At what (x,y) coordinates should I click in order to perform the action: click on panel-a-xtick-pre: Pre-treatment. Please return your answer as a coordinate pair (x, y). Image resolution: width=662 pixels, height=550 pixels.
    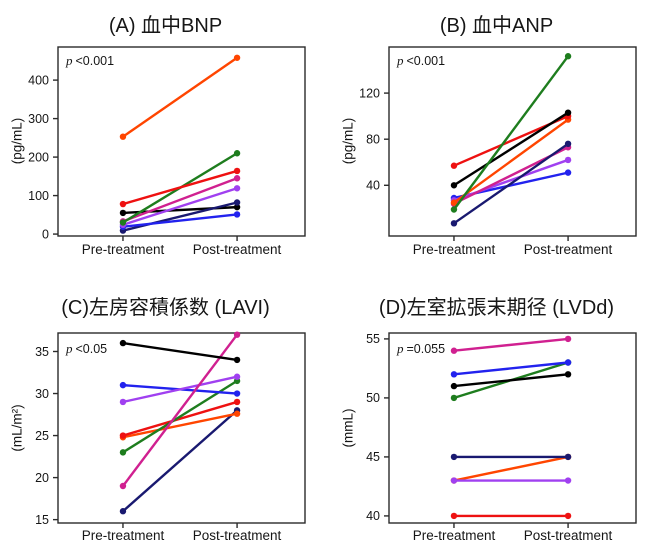
    Looking at the image, I should click on (123, 249).